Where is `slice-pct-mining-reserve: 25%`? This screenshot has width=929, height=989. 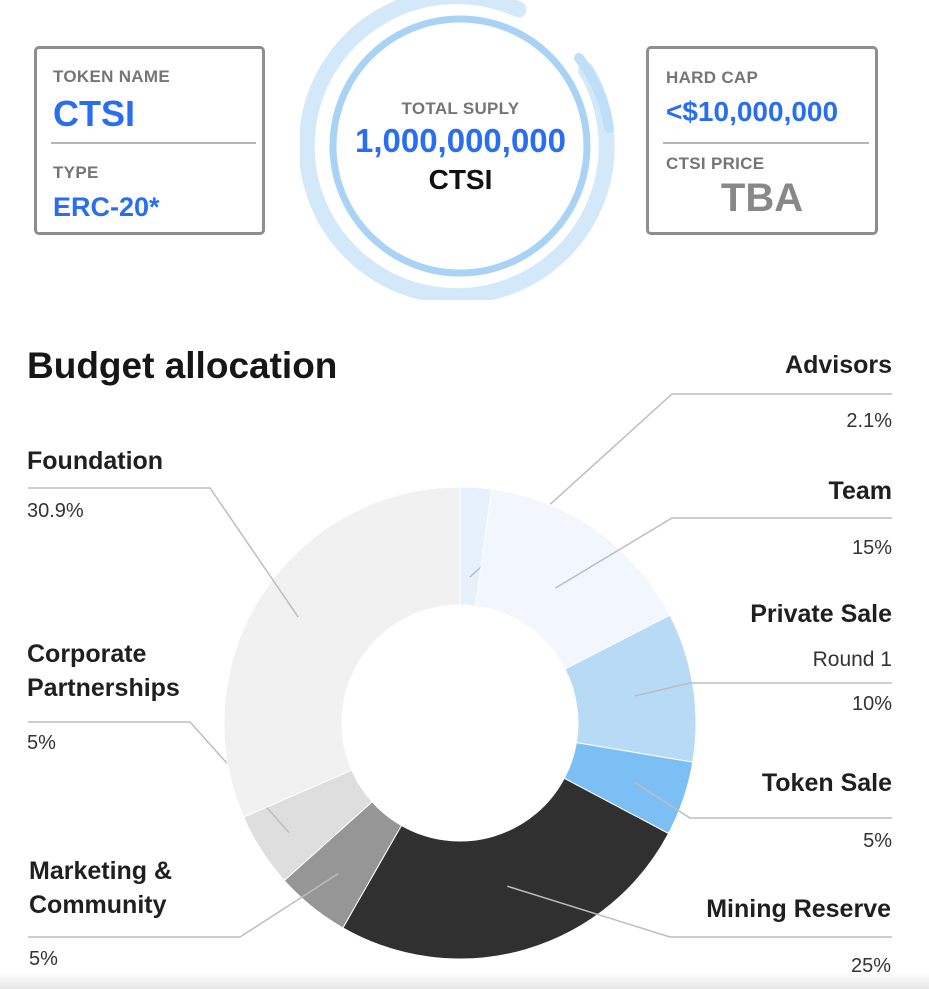
slice-pct-mining-reserve: 25% is located at coordinates (870, 966).